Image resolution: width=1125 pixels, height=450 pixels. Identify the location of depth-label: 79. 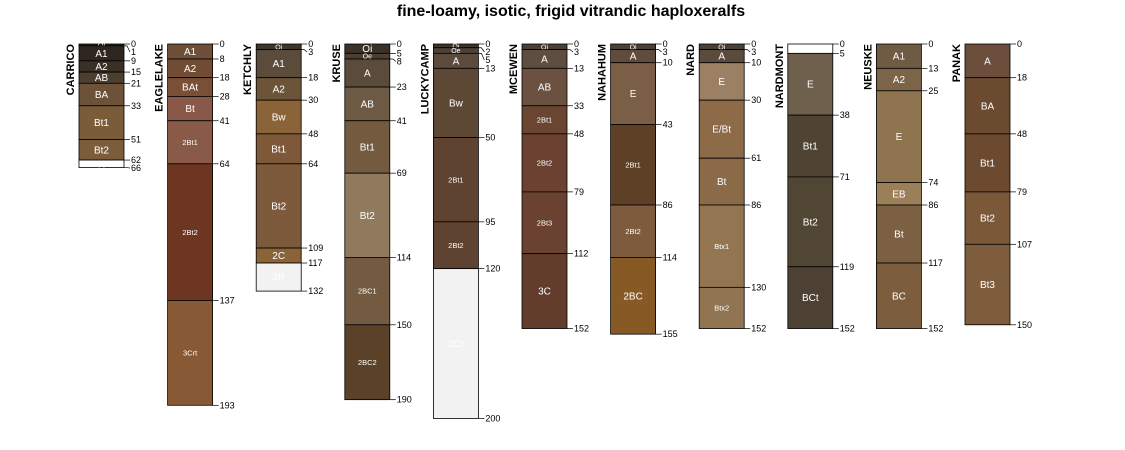
(579, 192).